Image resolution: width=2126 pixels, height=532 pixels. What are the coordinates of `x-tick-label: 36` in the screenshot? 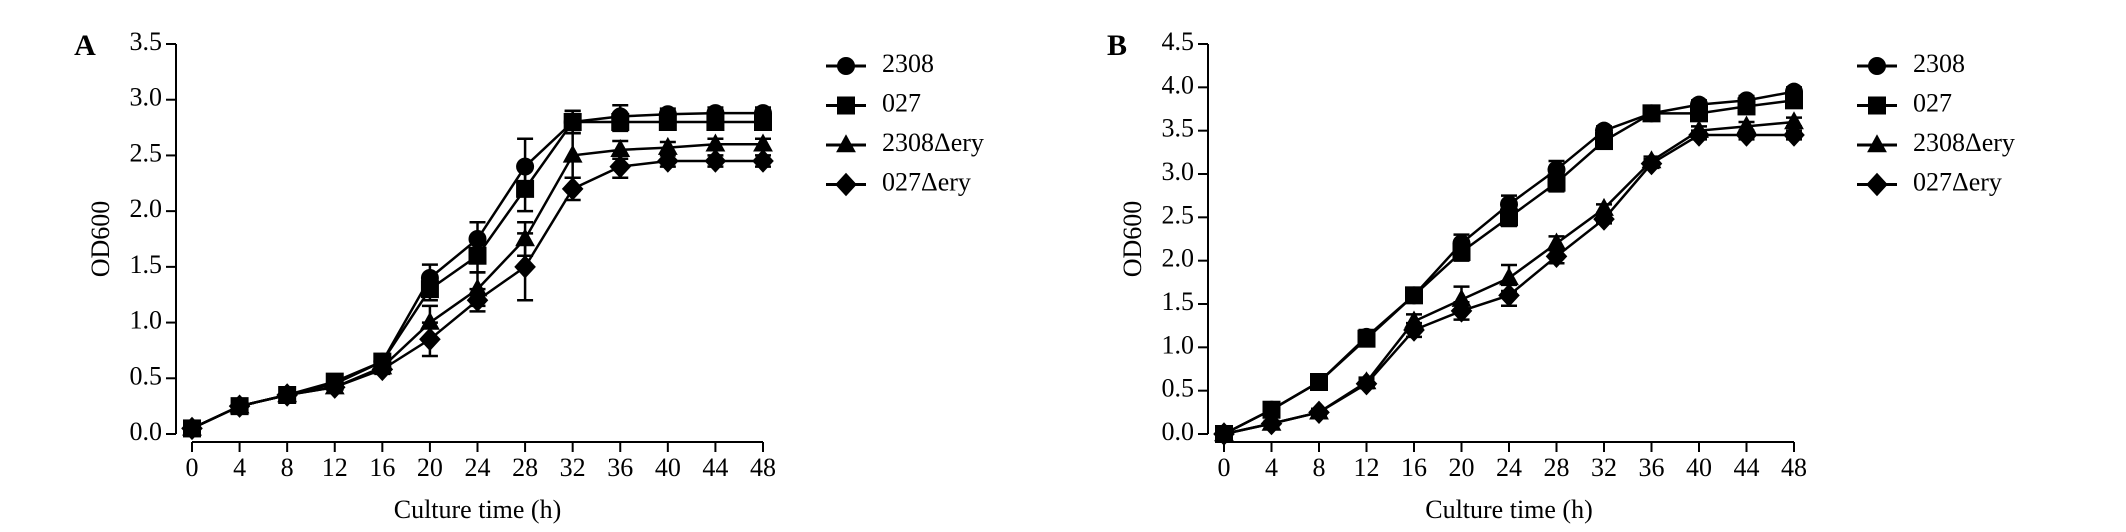 It's located at (620, 467).